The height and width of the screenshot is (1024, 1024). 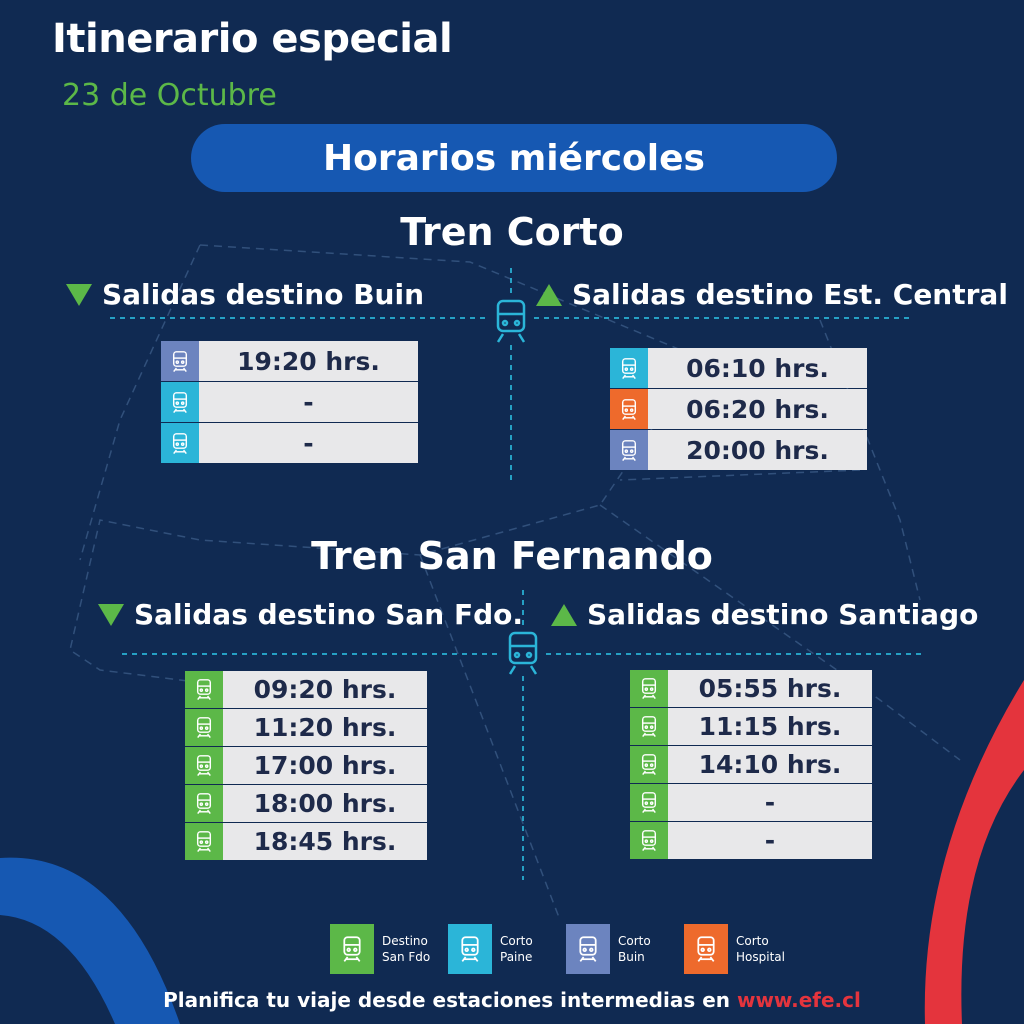 I want to click on table-row: 06:20 hrs., so click(x=738, y=409).